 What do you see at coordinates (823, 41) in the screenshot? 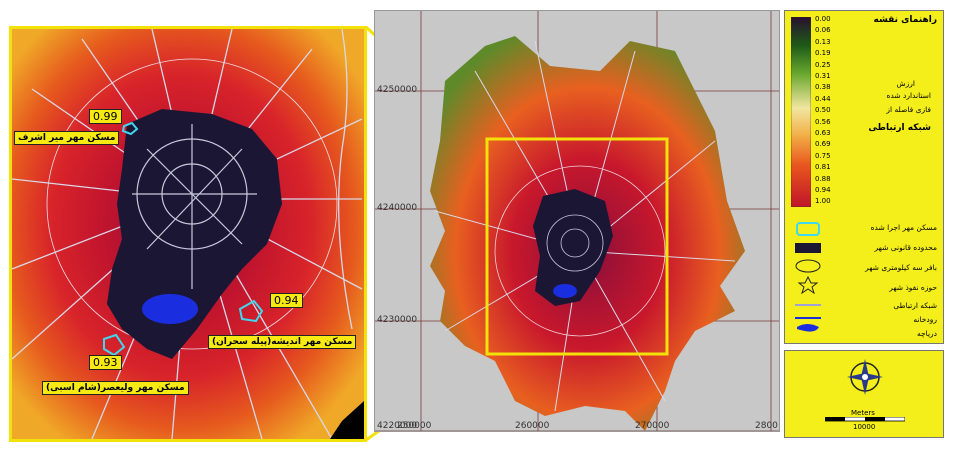
I see `ramp-tick-label: 0.13` at bounding box center [823, 41].